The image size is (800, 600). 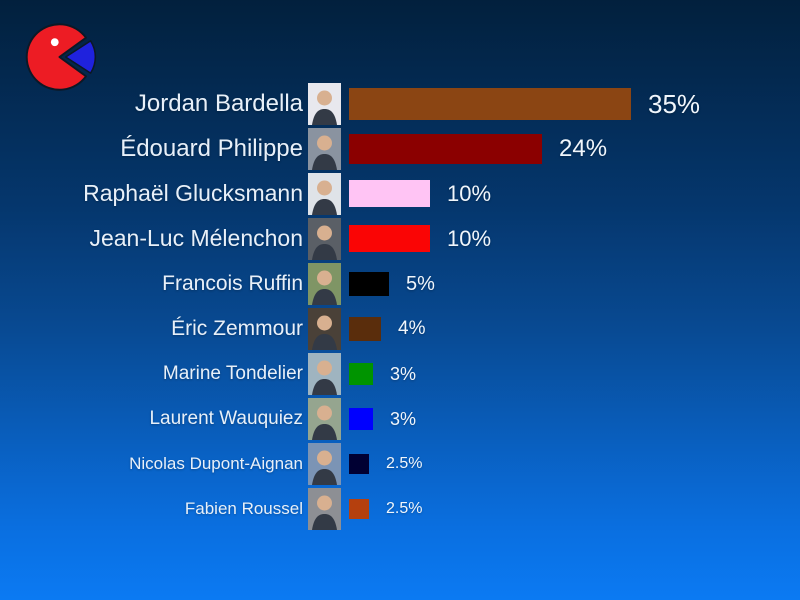 What do you see at coordinates (237, 328) in the screenshot?
I see `candidate-name: Éric Zemmour` at bounding box center [237, 328].